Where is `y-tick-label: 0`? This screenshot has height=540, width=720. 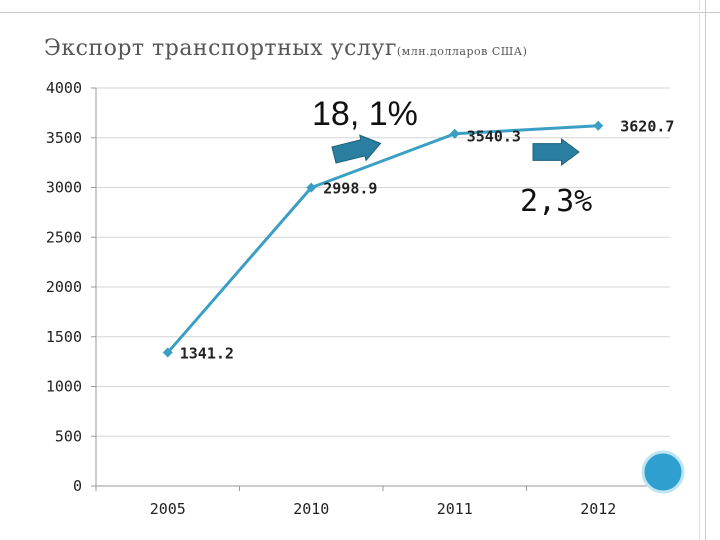 y-tick-label: 0 is located at coordinates (77, 486).